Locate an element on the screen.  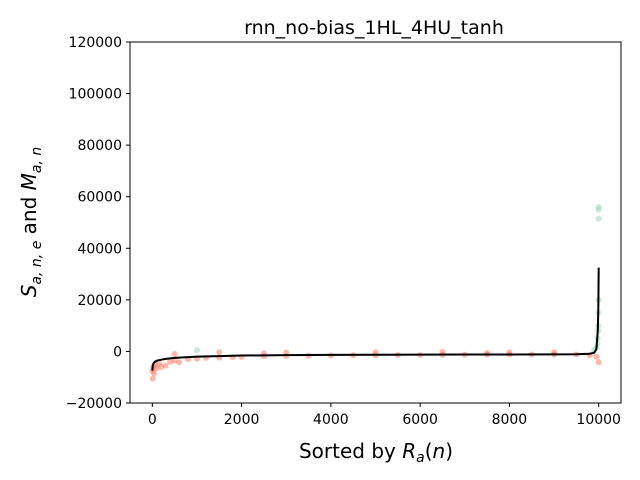
chart-title: rnn_no-bias_1HL_4HU_tanh is located at coordinates (374, 28).